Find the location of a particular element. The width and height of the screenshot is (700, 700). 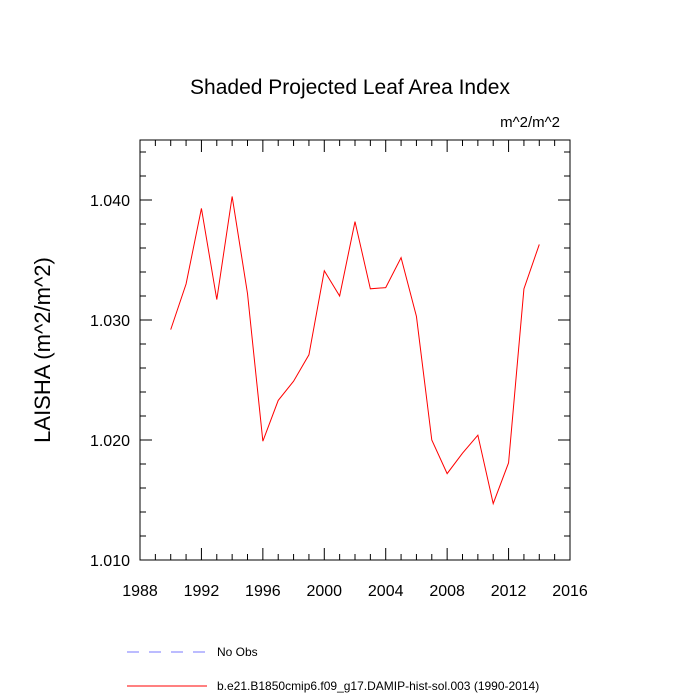

x-tick-label: 2012 is located at coordinates (509, 591).